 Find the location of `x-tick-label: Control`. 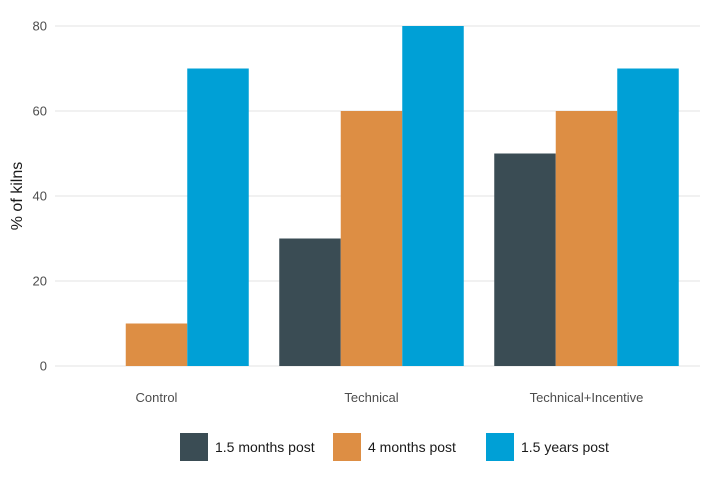

x-tick-label: Control is located at coordinates (157, 397).